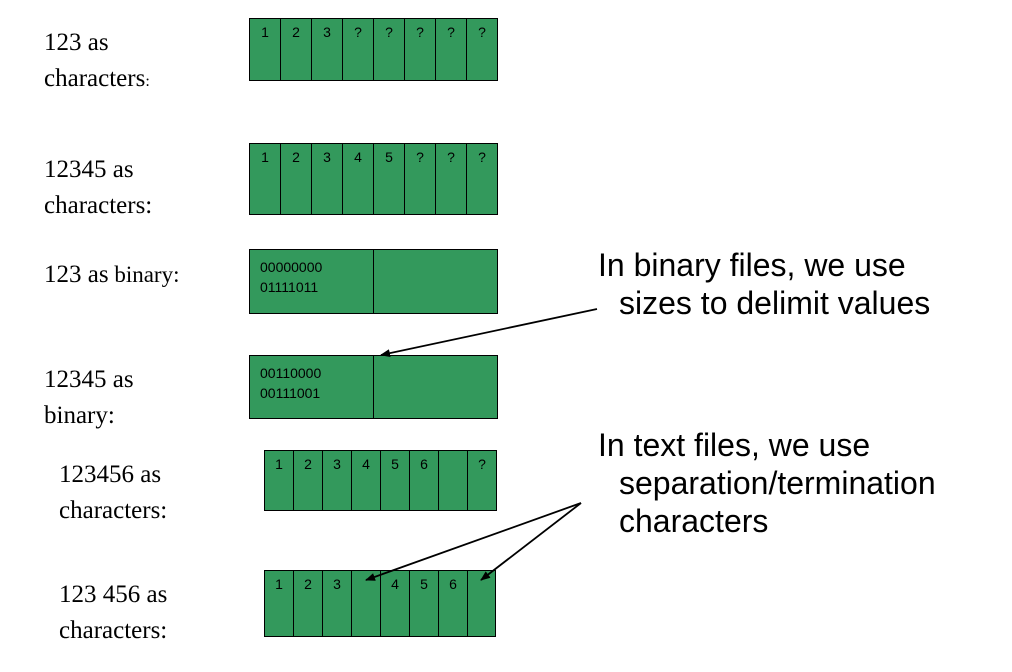 The width and height of the screenshot is (1012, 672). Describe the element at coordinates (531, 541) in the screenshot. I see `terminator-arrow` at that location.